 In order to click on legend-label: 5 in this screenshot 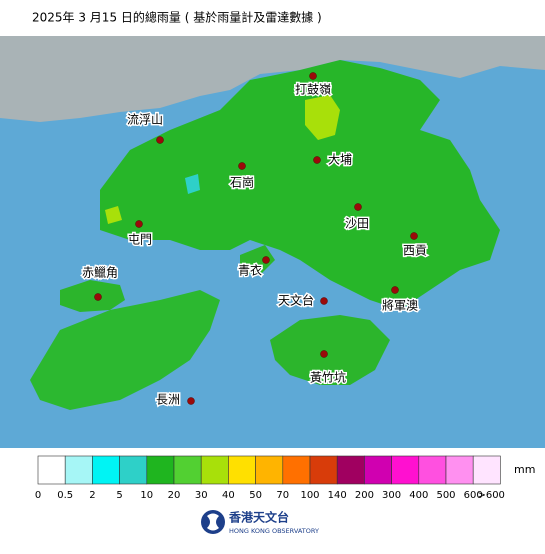, I will do `click(119, 495)`.